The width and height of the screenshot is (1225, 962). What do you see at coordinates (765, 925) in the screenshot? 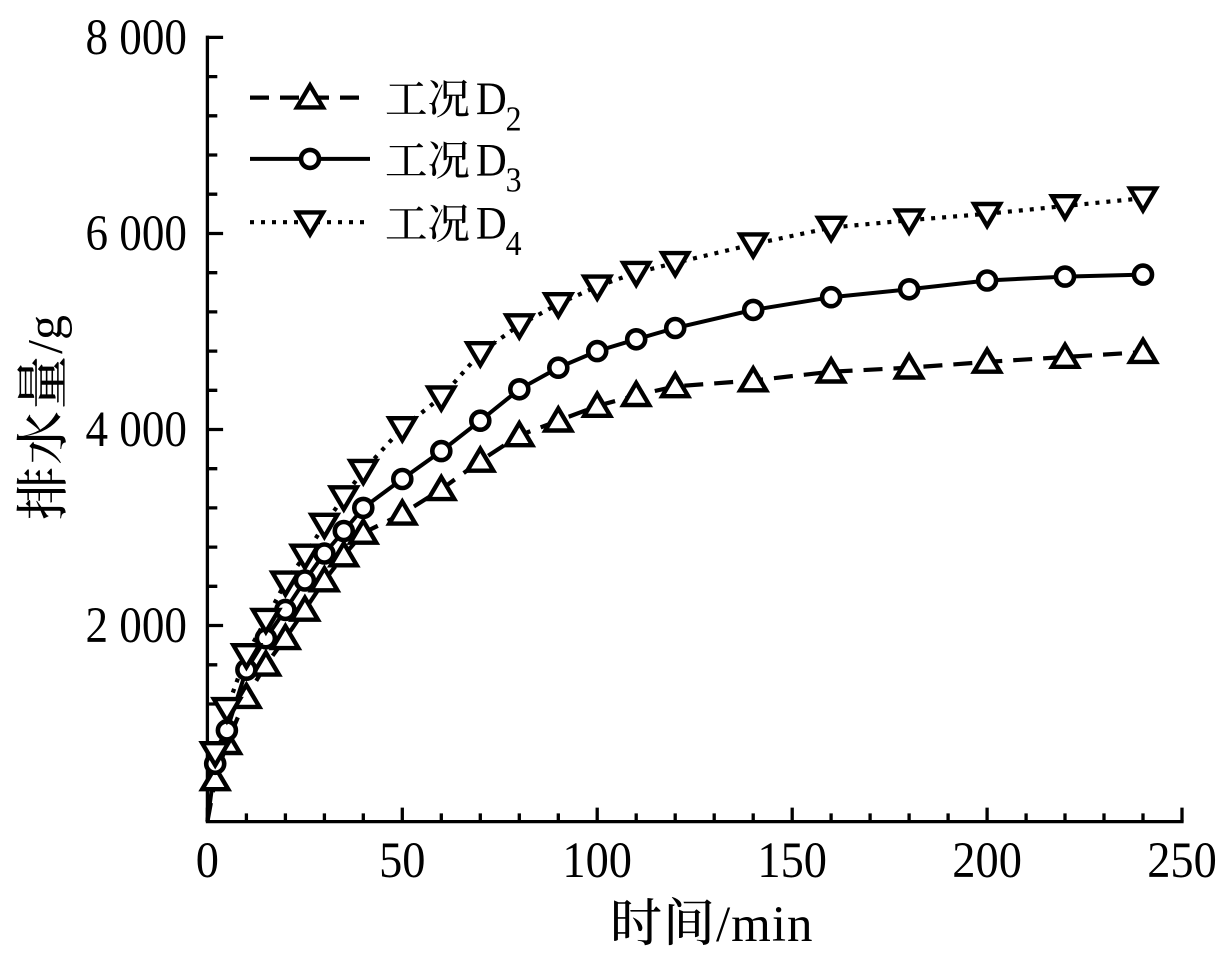
I see `svg-text: /min` at bounding box center [765, 925].